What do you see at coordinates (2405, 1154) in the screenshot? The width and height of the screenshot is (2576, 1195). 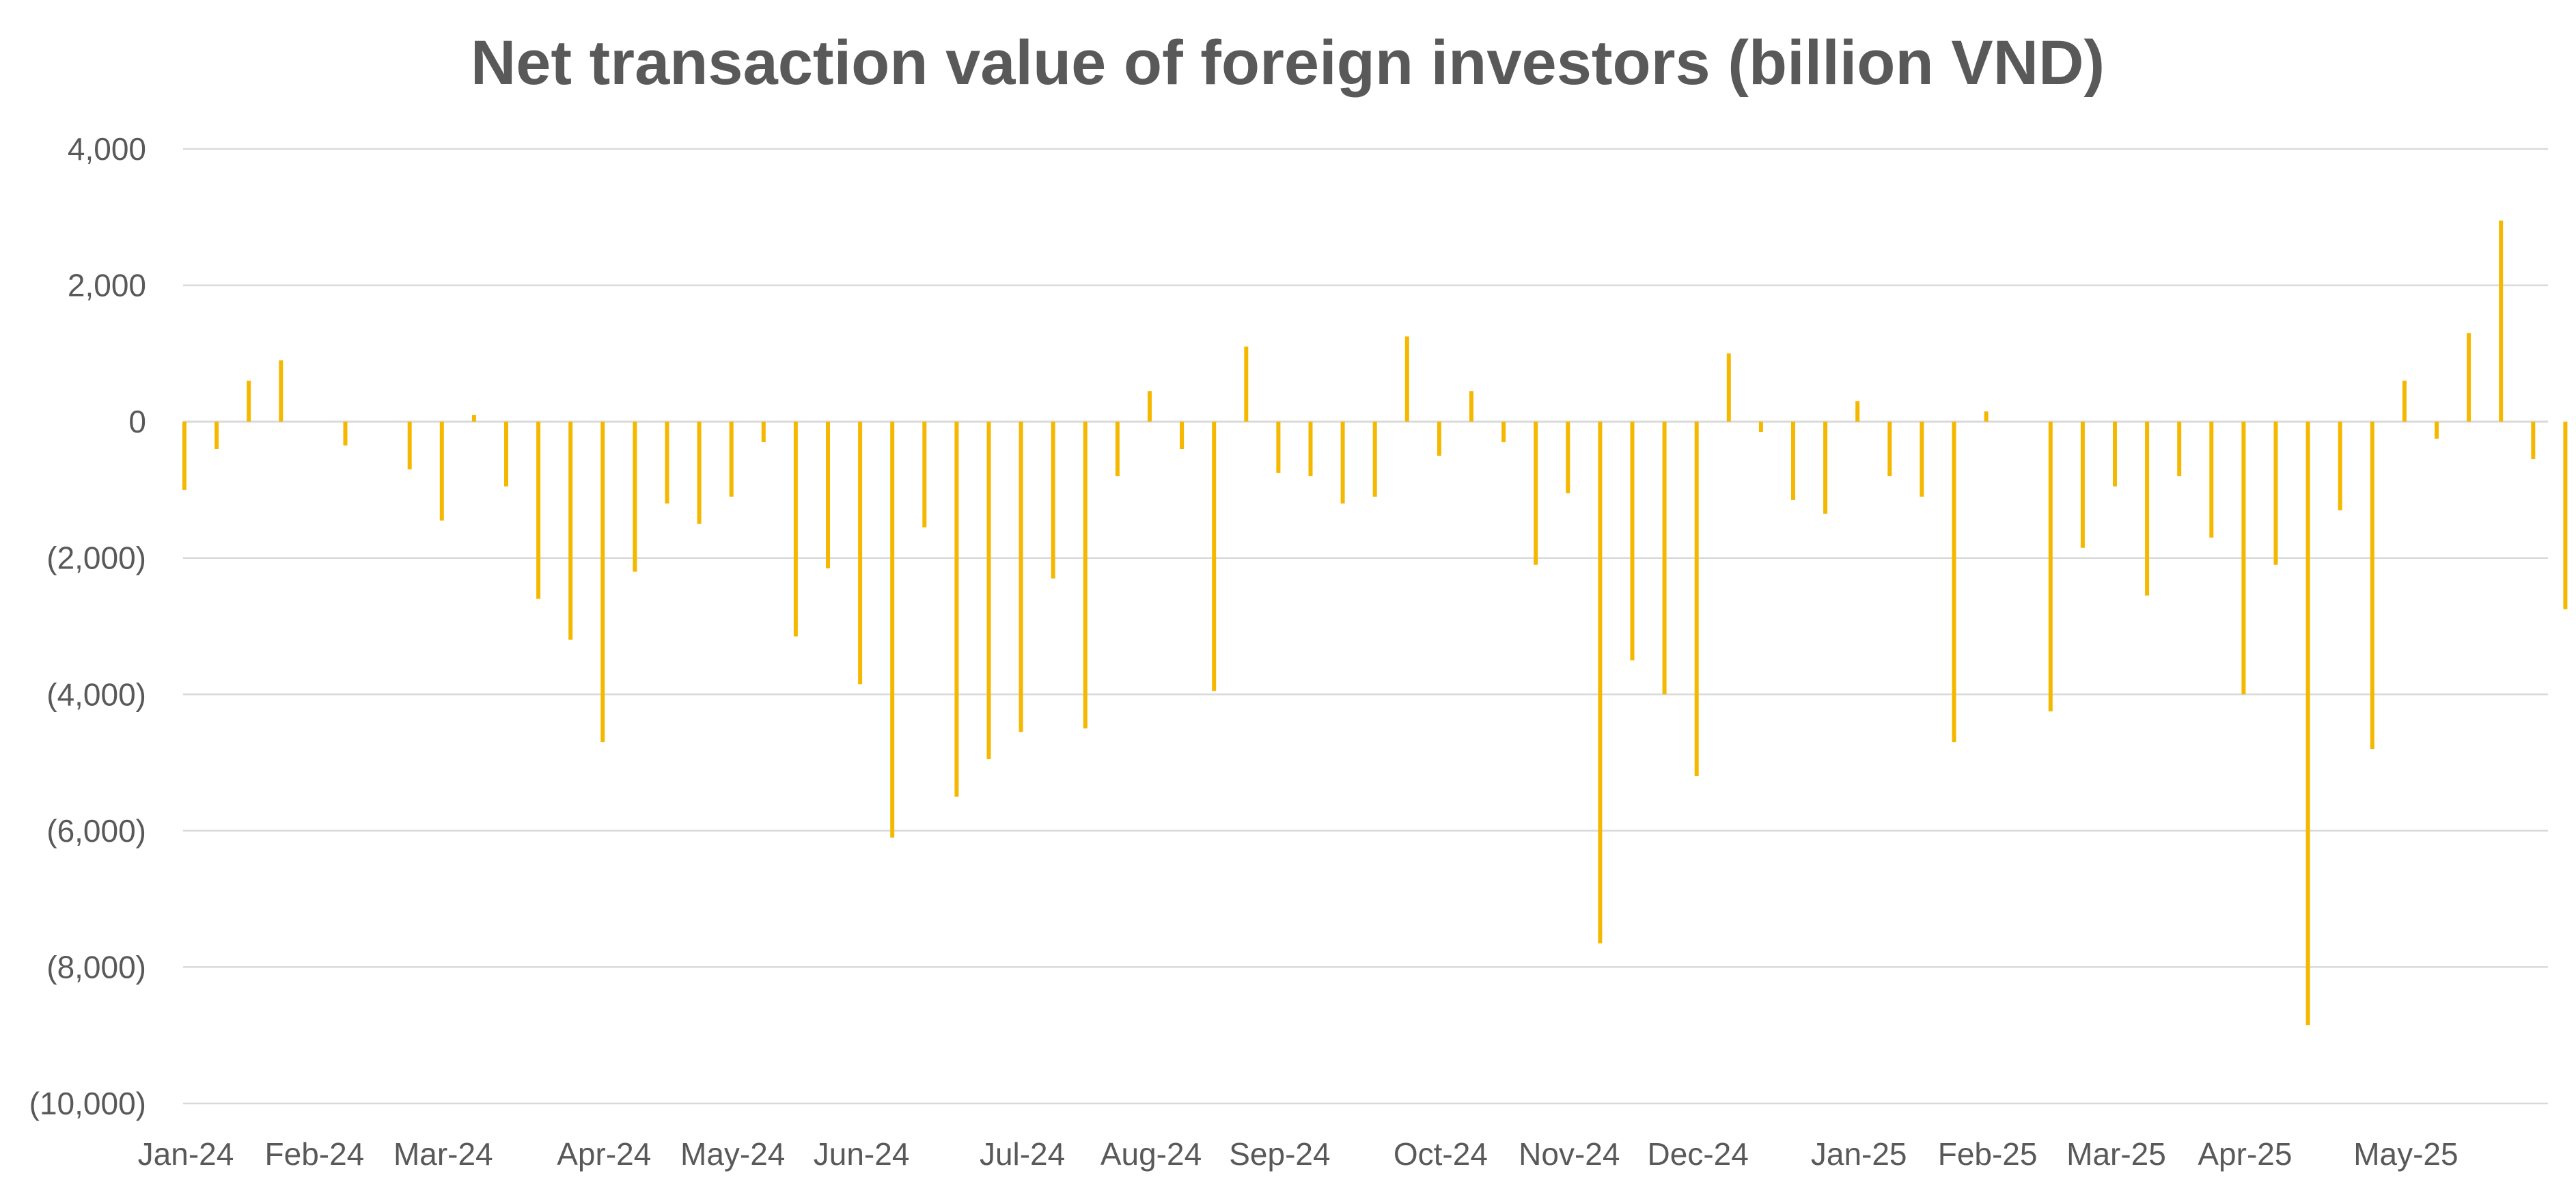 I see `x-tick-label: May-25` at bounding box center [2405, 1154].